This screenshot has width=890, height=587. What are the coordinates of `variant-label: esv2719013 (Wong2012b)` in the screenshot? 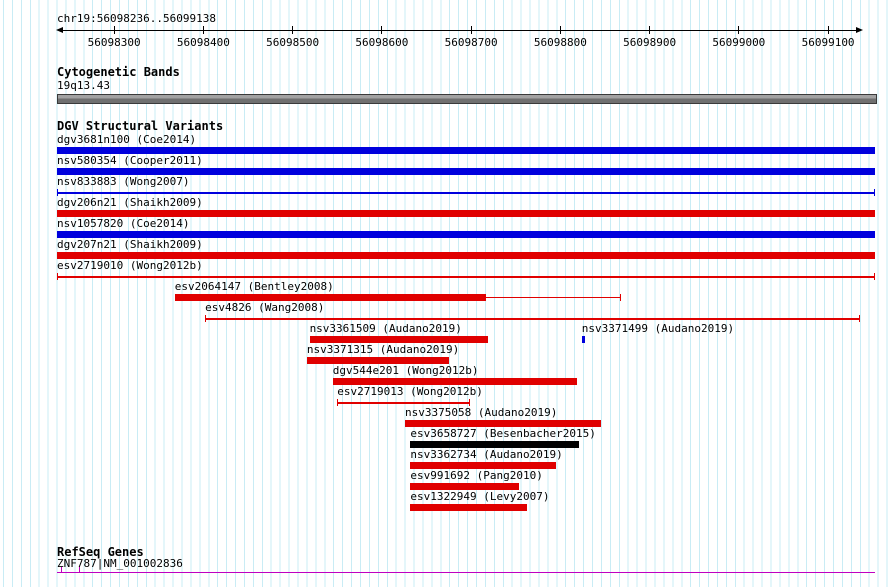 It's located at (410, 391).